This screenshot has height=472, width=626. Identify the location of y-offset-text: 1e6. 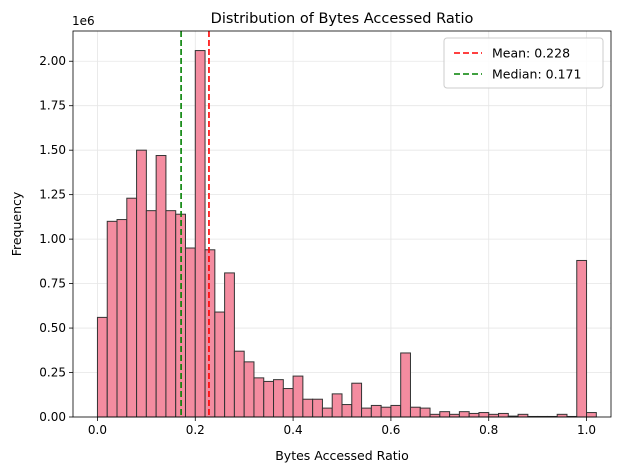
(83, 21).